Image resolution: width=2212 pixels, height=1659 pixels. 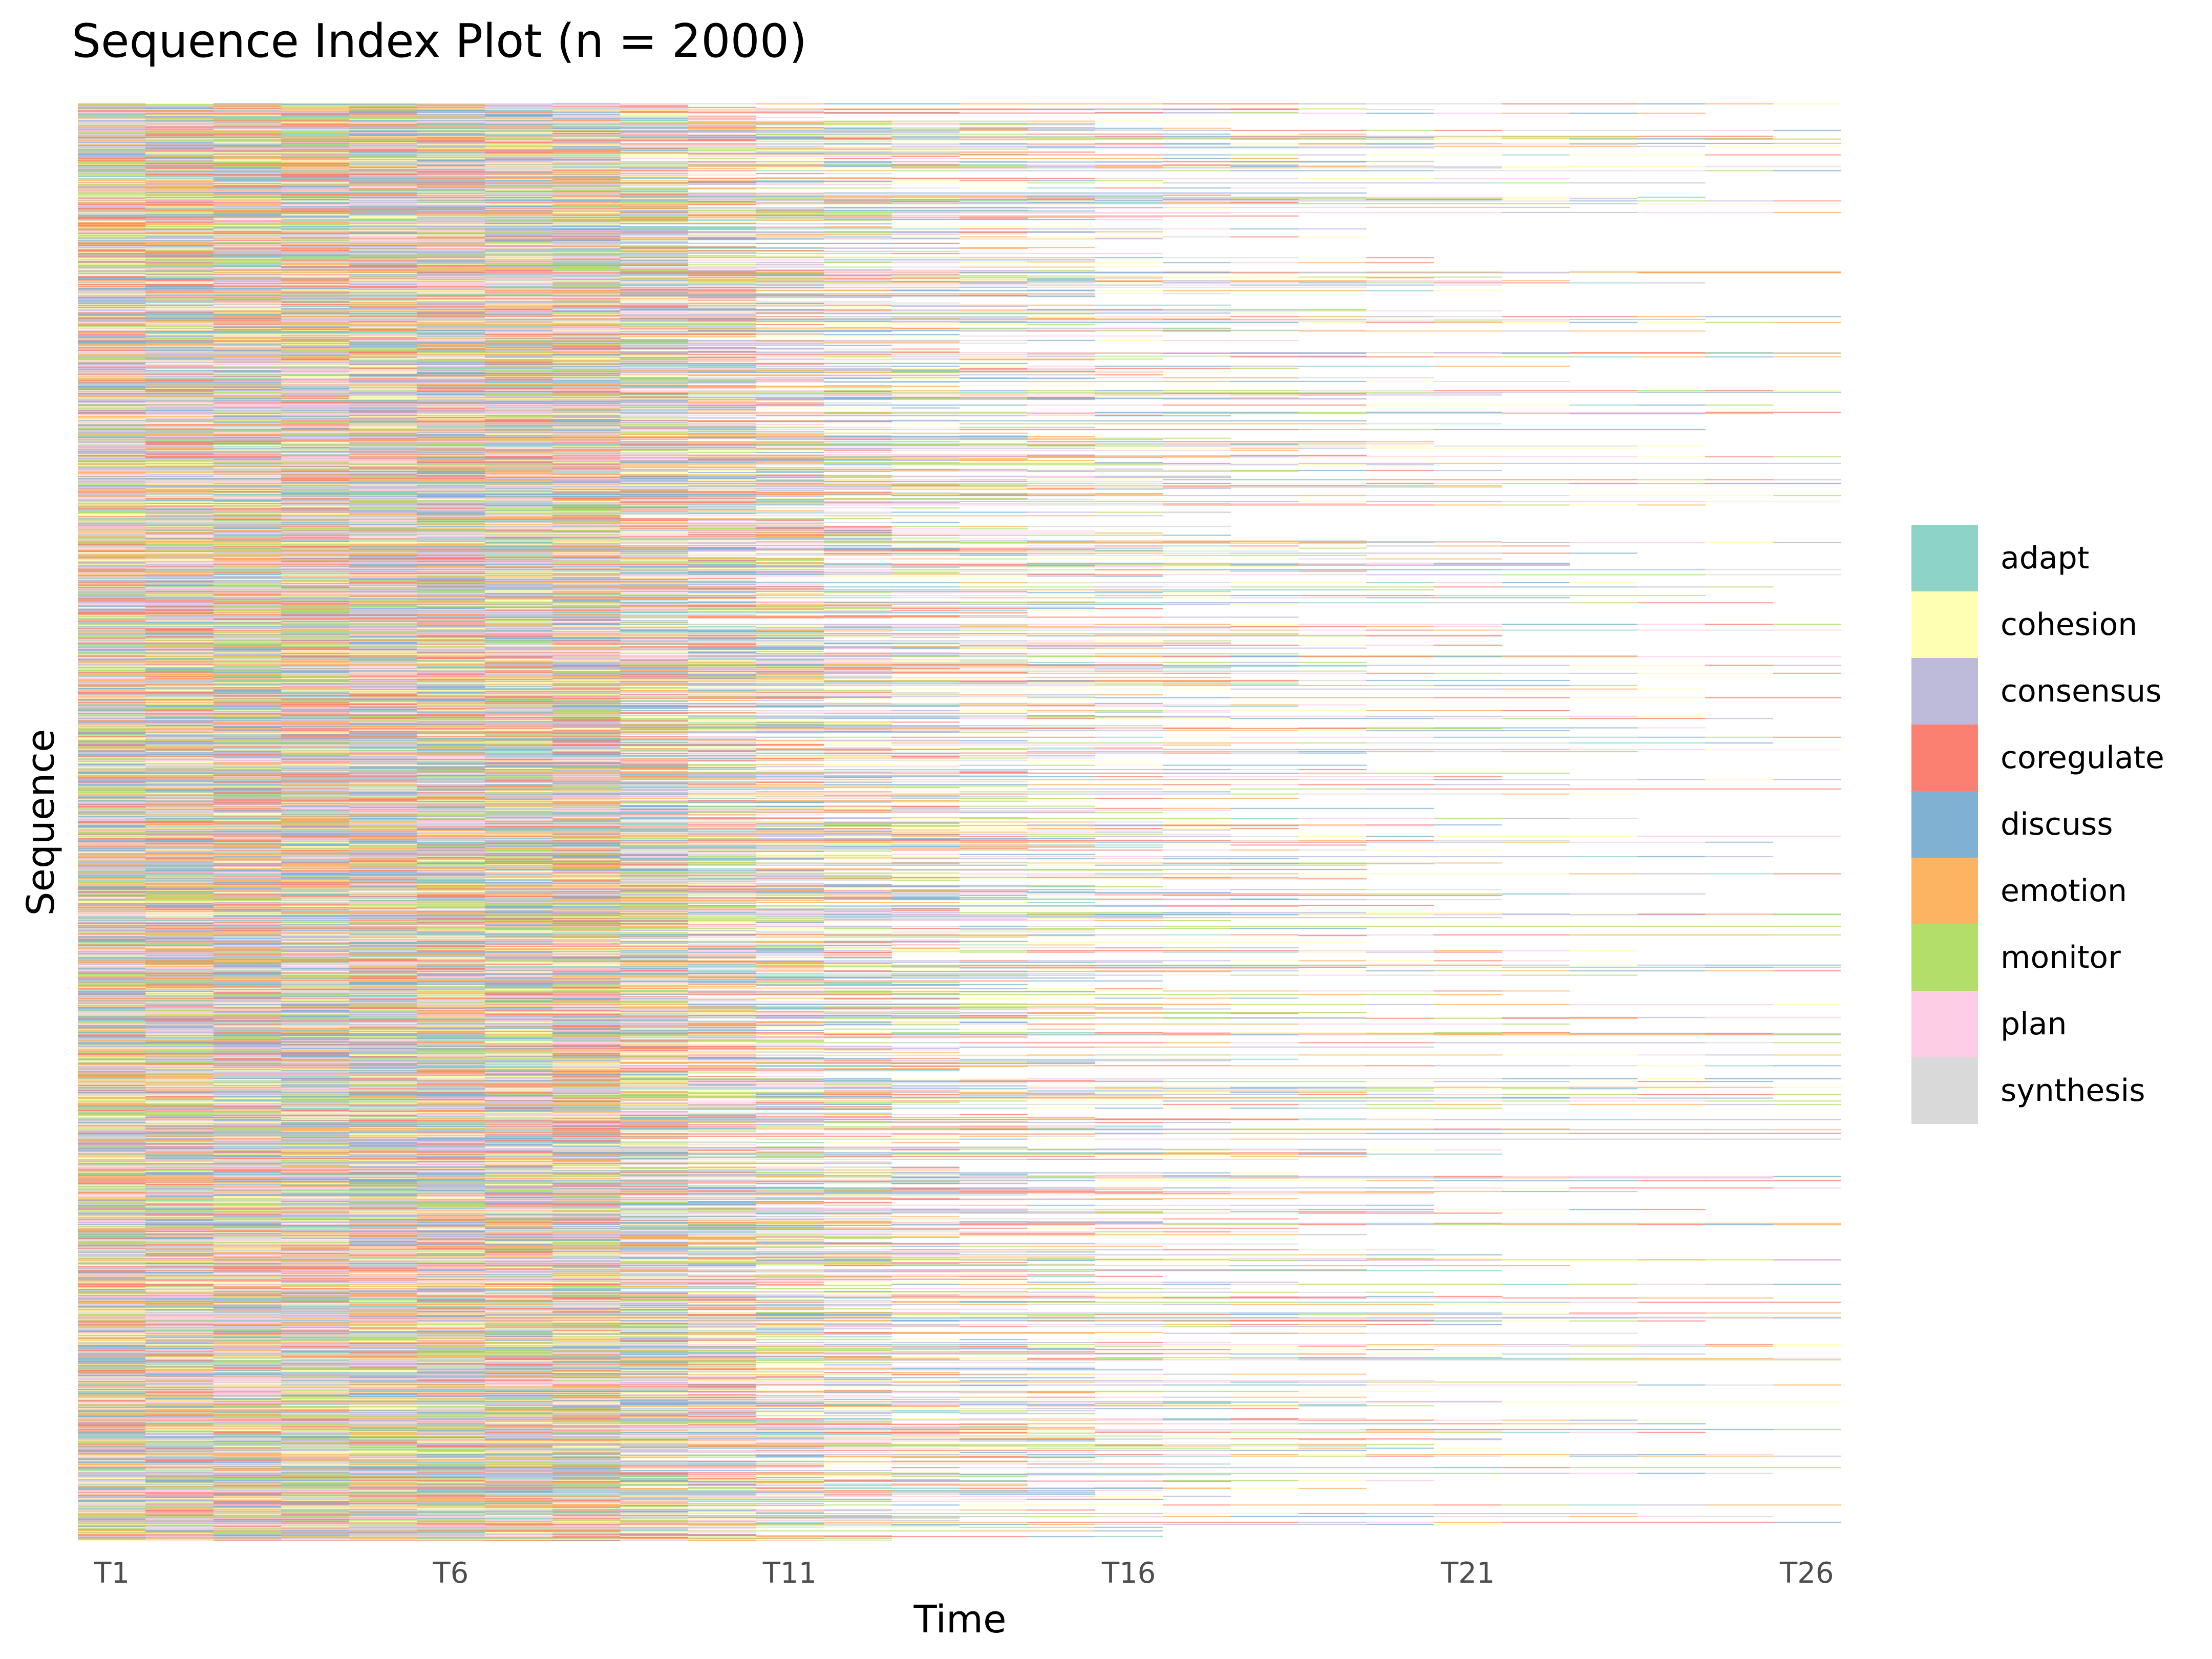 What do you see at coordinates (2069, 625) in the screenshot?
I see `legend-label: cohesion` at bounding box center [2069, 625].